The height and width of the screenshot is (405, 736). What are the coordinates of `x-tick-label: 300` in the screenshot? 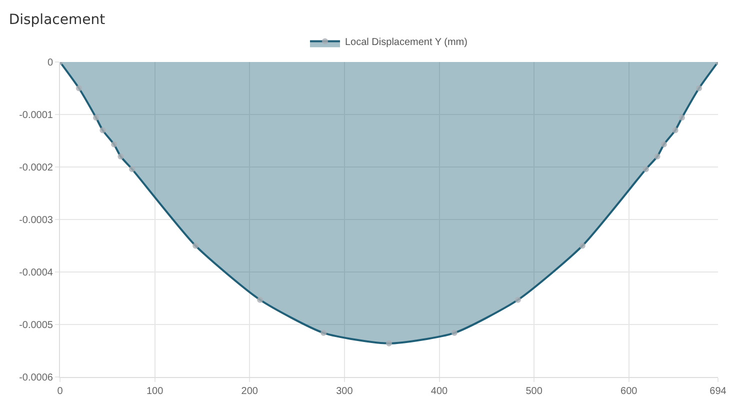 It's located at (345, 391).